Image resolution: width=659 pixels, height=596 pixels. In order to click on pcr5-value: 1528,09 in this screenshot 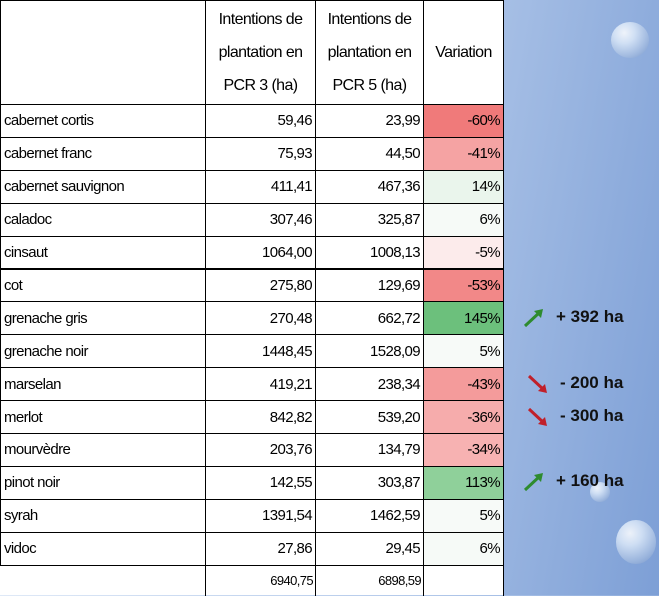, I will do `click(369, 351)`.